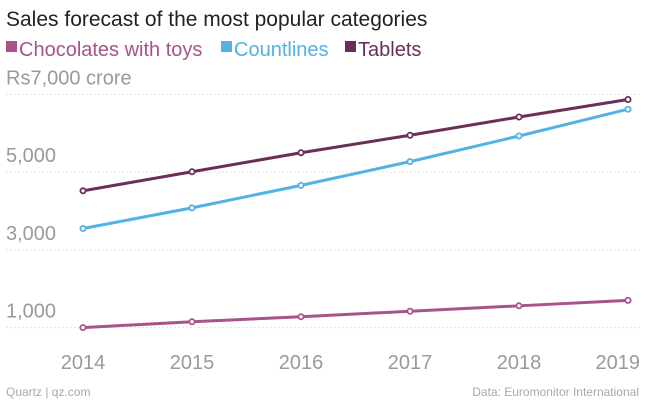 This screenshot has height=403, width=645. Describe the element at coordinates (350, 363) in the screenshot. I see `x-axis-ticks: 2014 2015 2016 2017 2018 2019` at that location.